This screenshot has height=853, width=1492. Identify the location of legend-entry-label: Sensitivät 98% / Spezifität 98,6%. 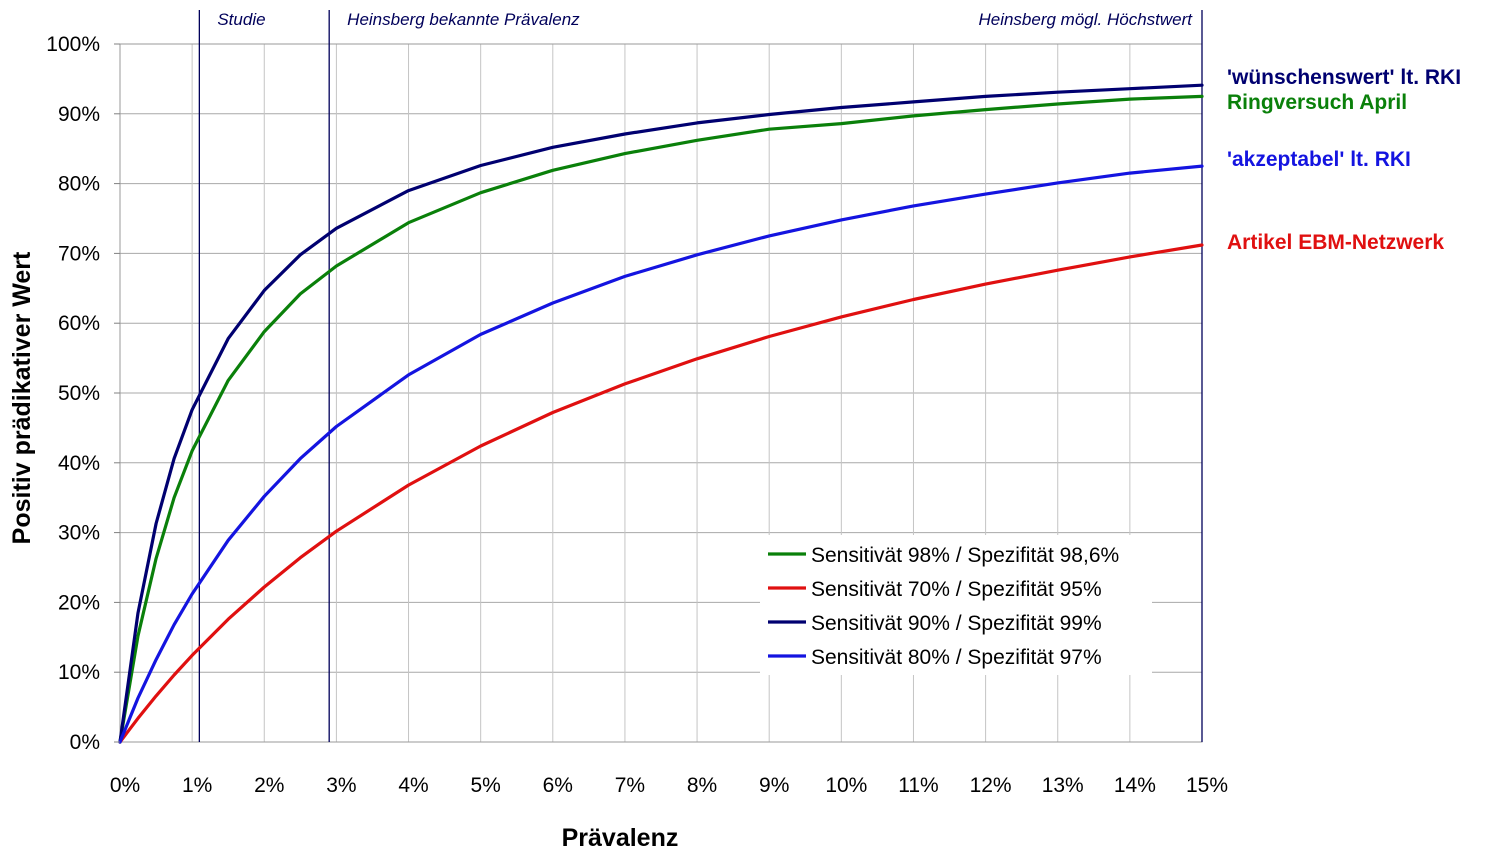
(965, 555).